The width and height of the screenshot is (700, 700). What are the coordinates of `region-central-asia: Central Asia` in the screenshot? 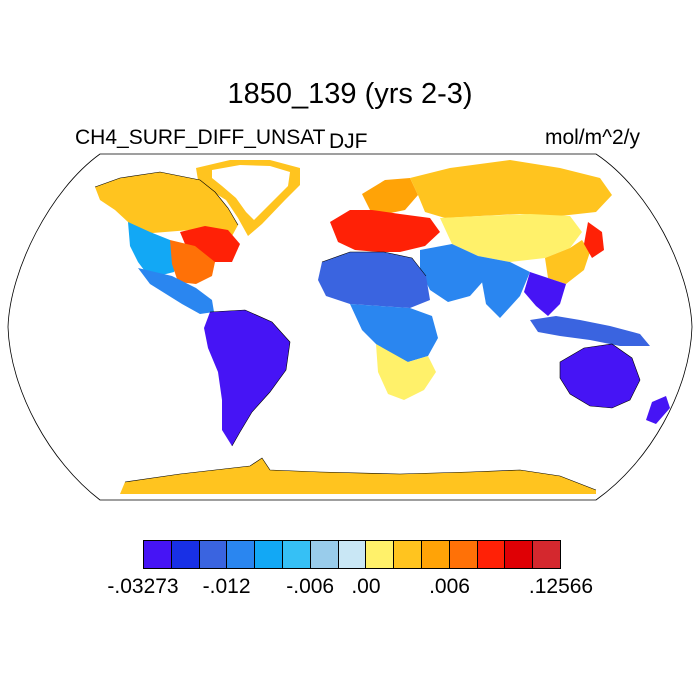 It's located at (511, 238).